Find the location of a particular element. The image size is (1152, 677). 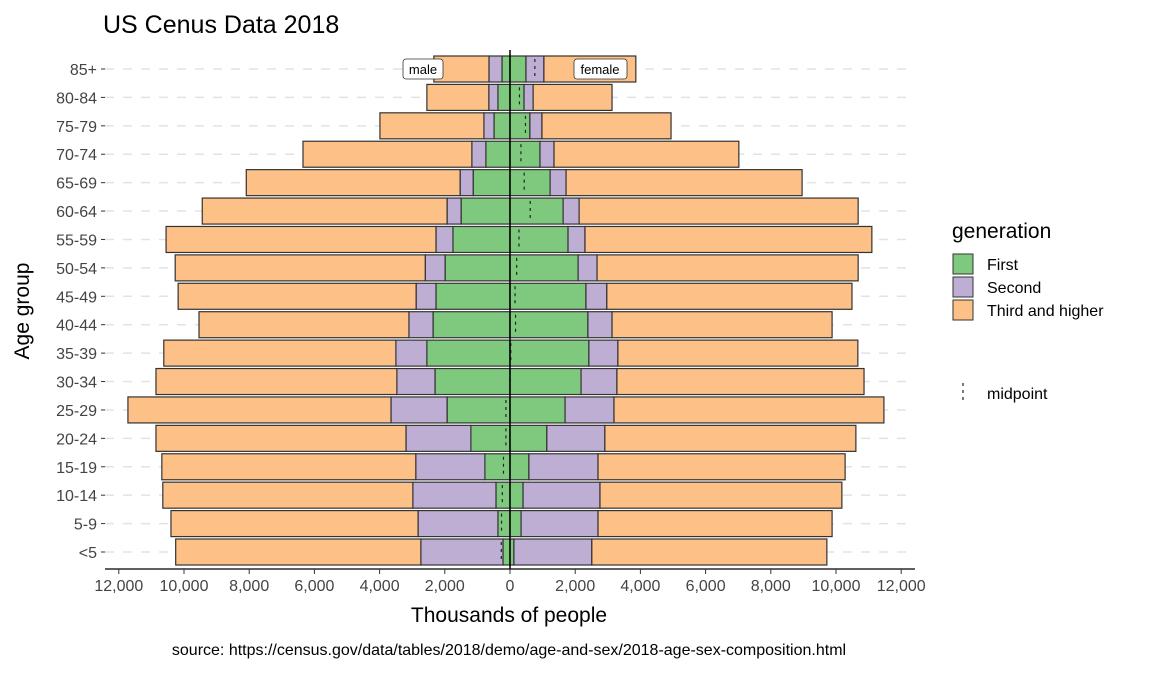

legend-title: generation is located at coordinates (1001, 231).